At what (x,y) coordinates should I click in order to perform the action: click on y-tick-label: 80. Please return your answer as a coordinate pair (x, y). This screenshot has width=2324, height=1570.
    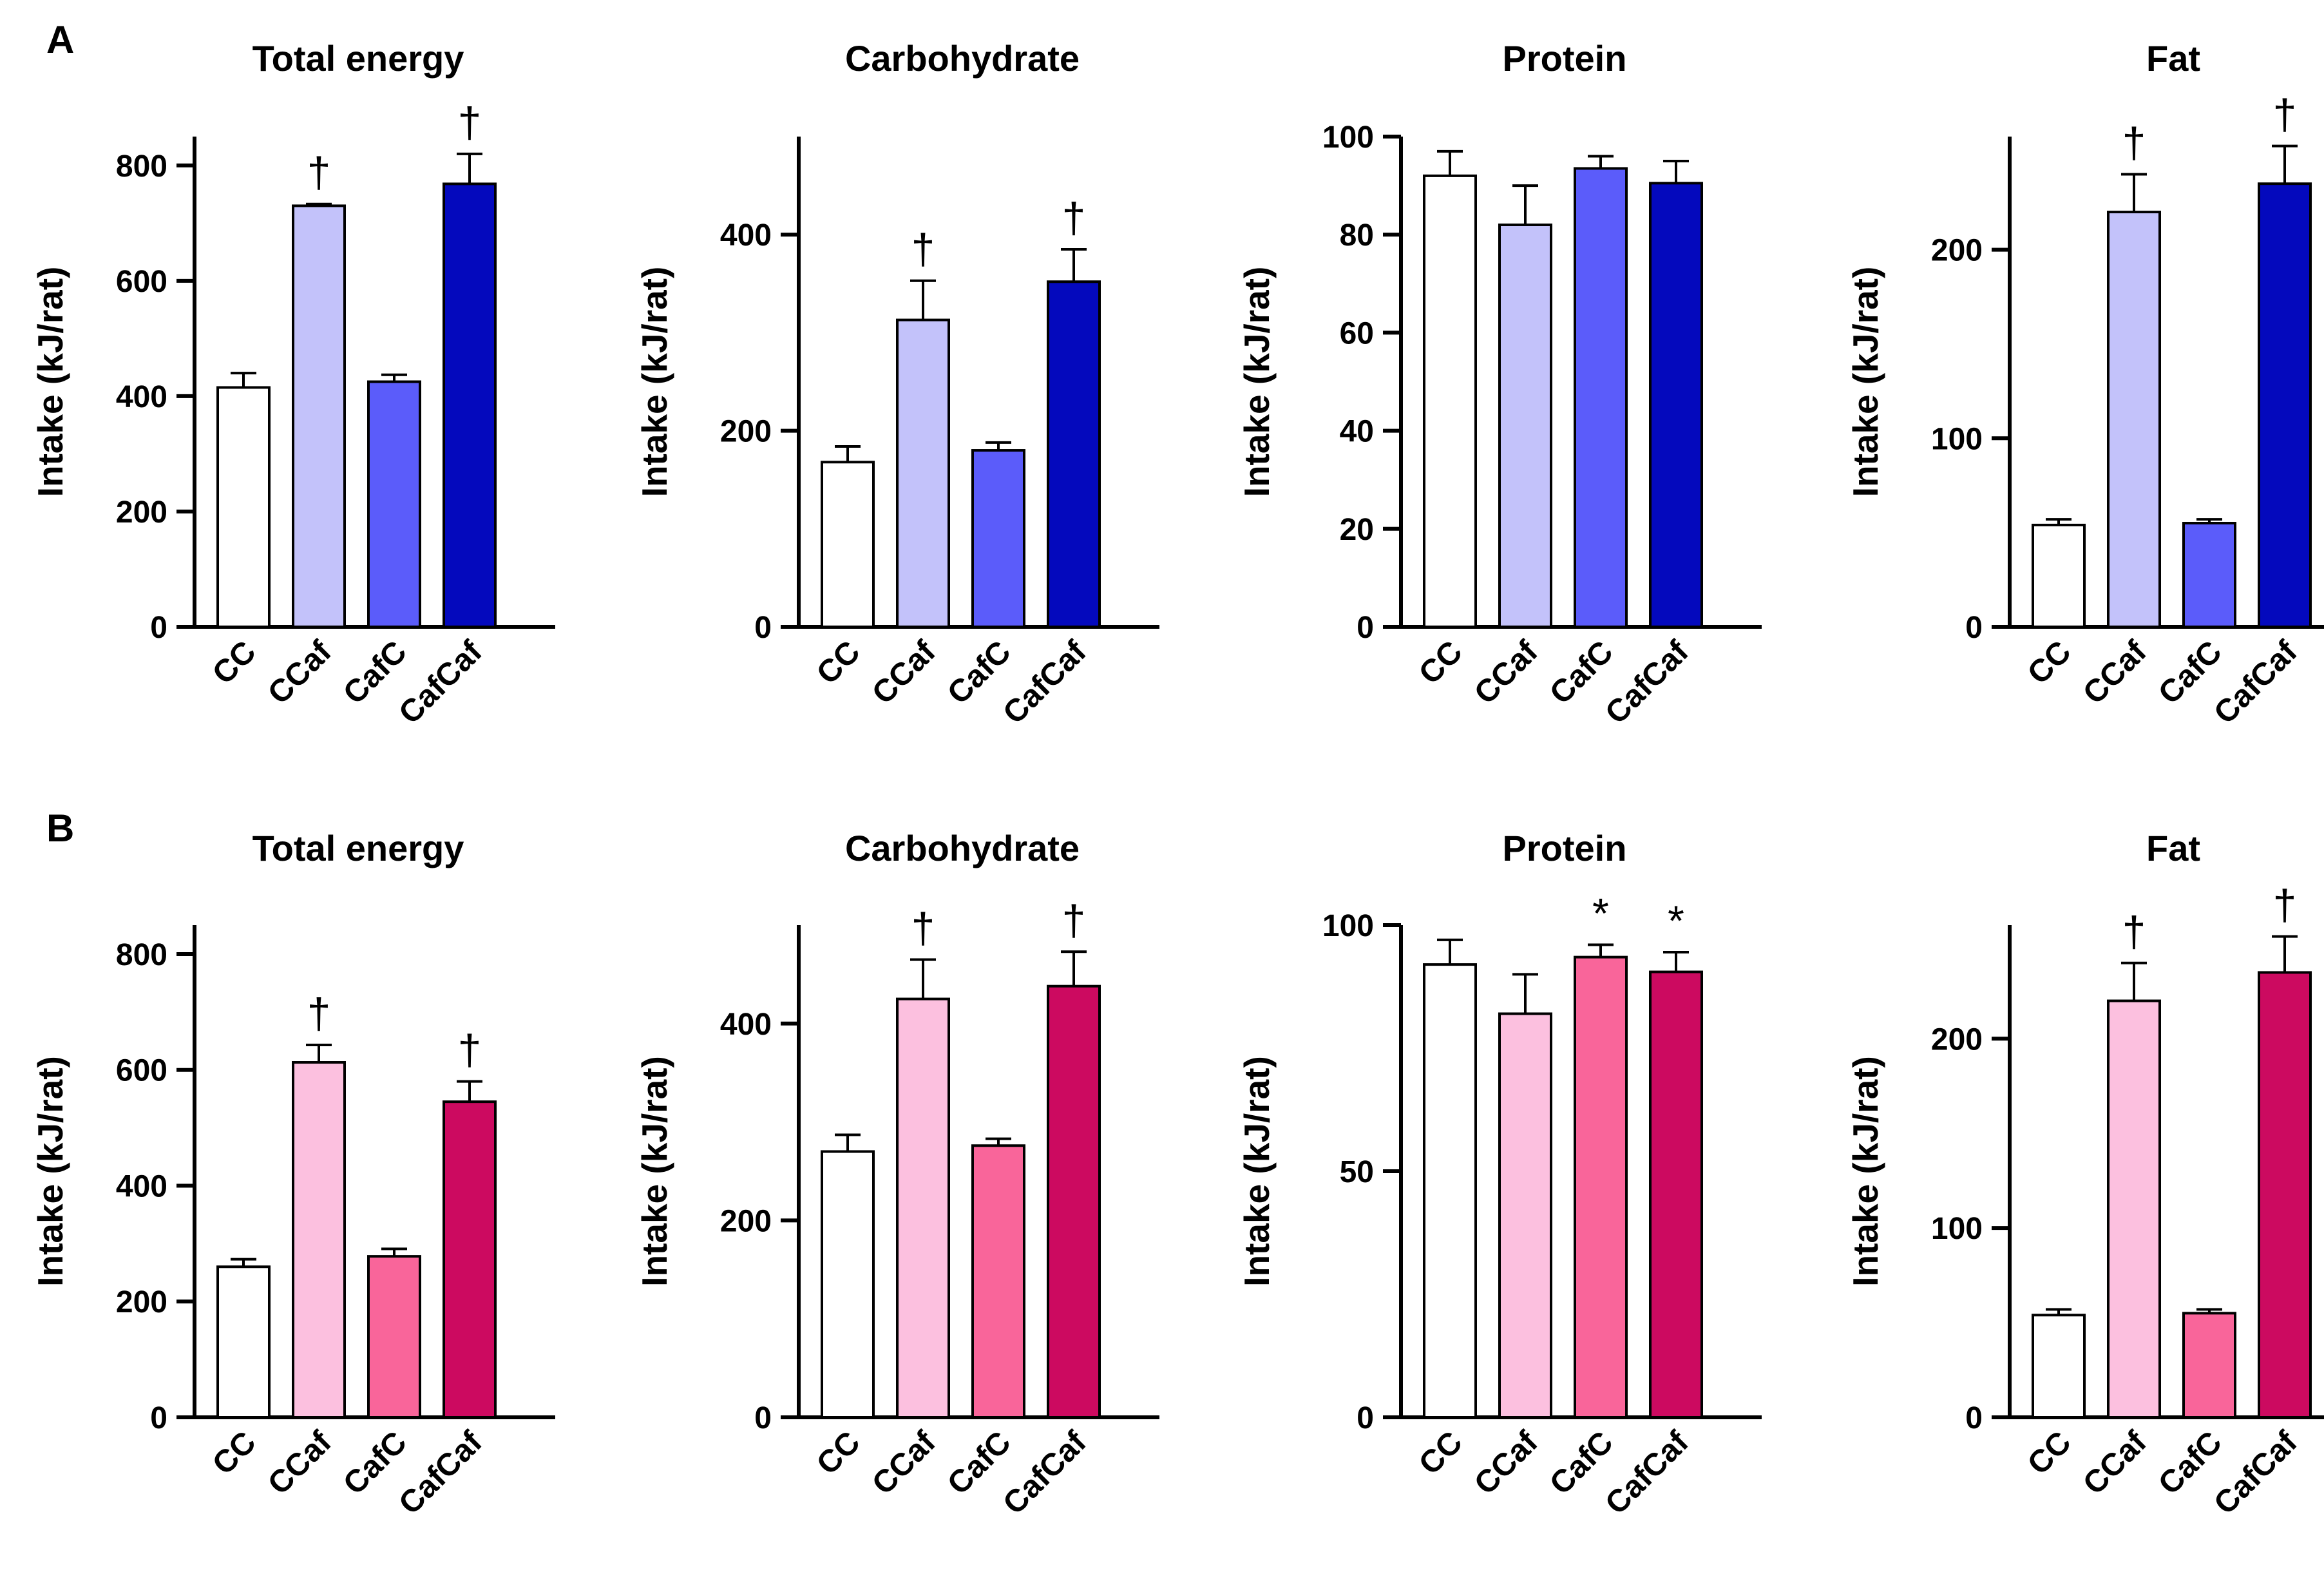
    Looking at the image, I should click on (1357, 236).